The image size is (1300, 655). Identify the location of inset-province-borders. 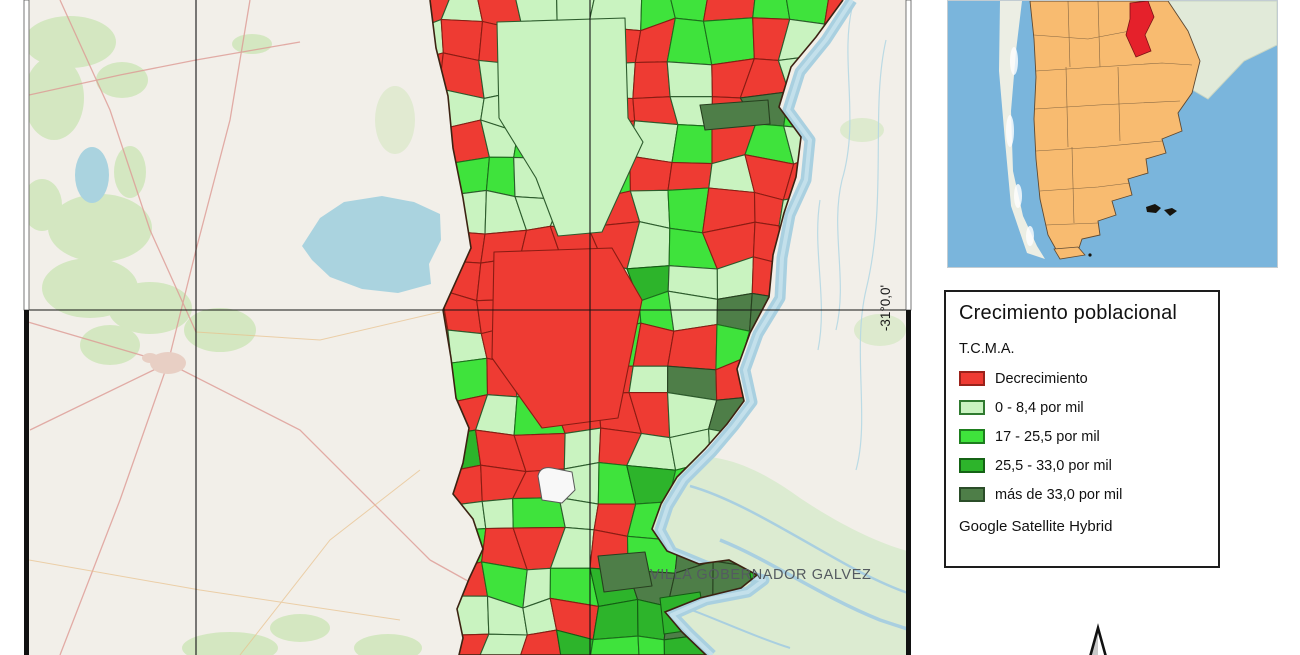
(1113, 113).